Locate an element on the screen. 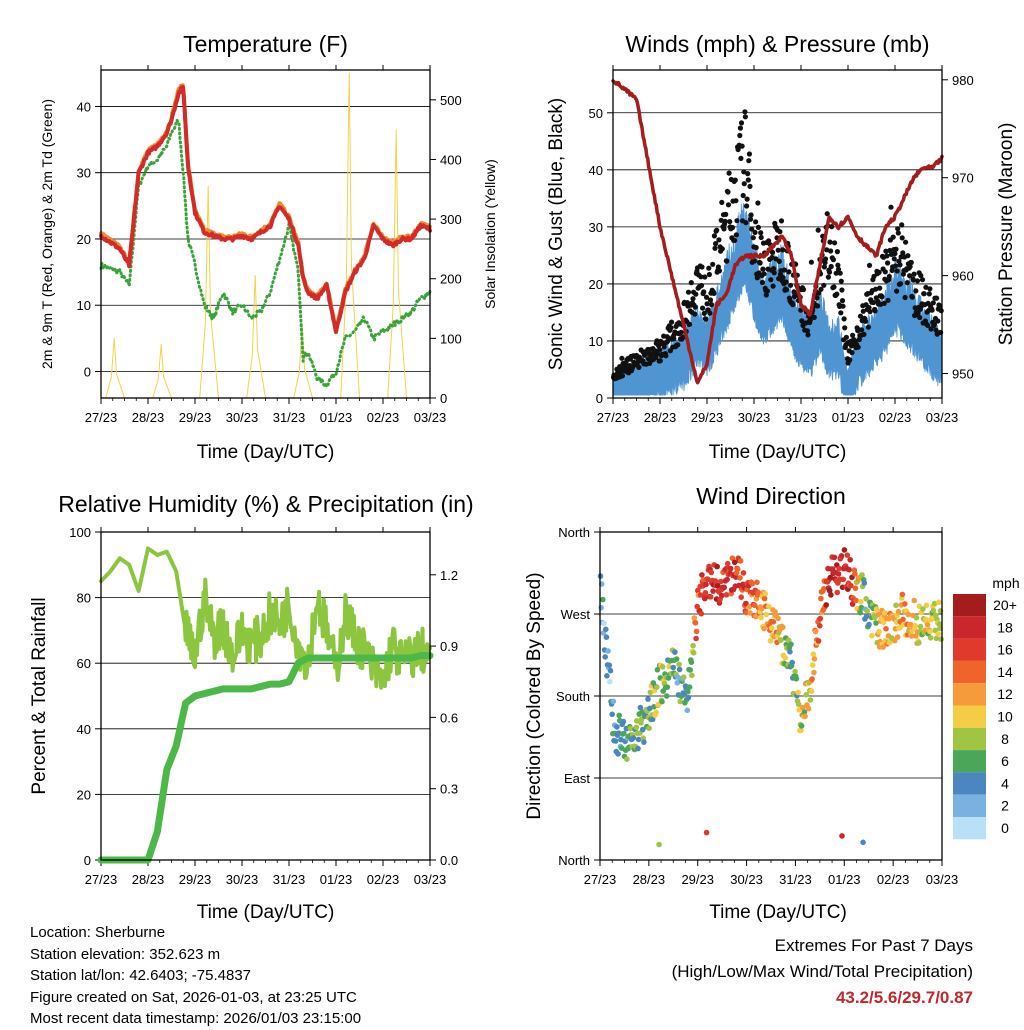 The width and height of the screenshot is (1024, 1030). dir-xtick-label: 28/23 is located at coordinates (649, 879).